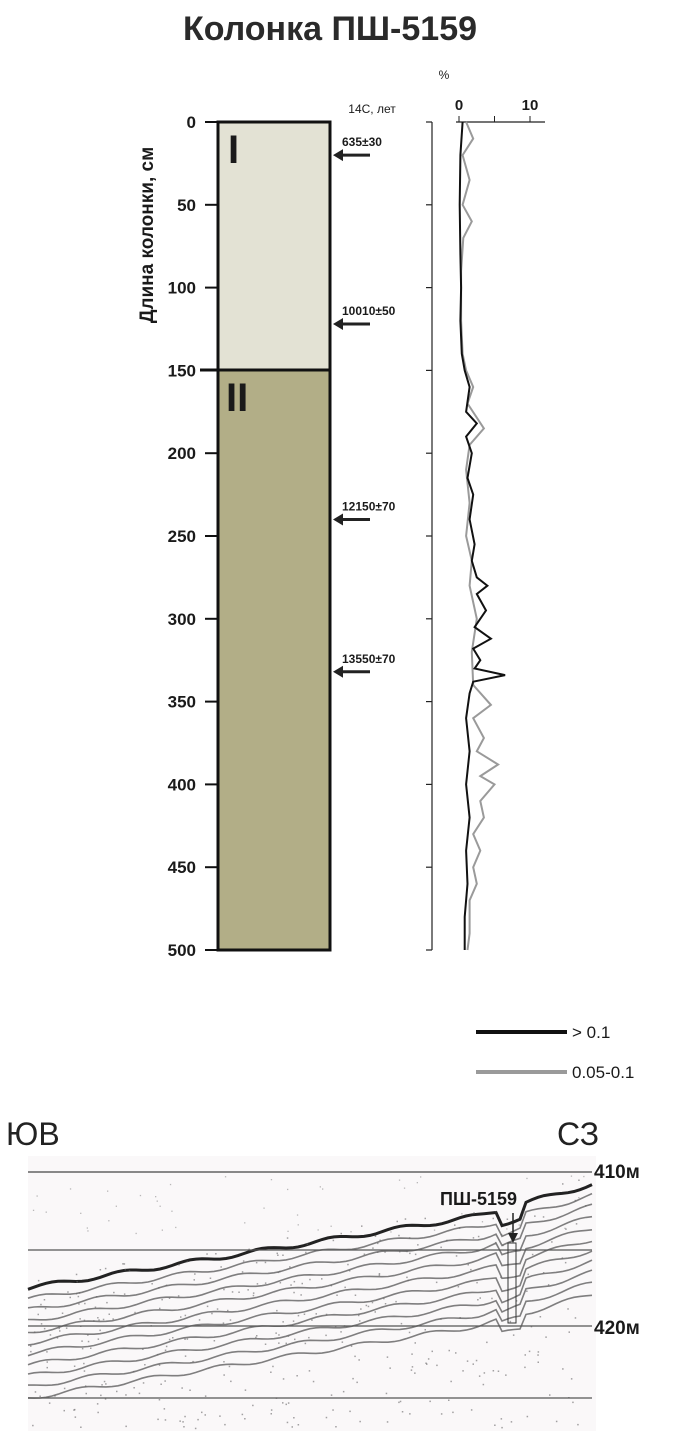  Describe the element at coordinates (182, 619) in the screenshot. I see `depth-tick-label-300: 300` at that location.